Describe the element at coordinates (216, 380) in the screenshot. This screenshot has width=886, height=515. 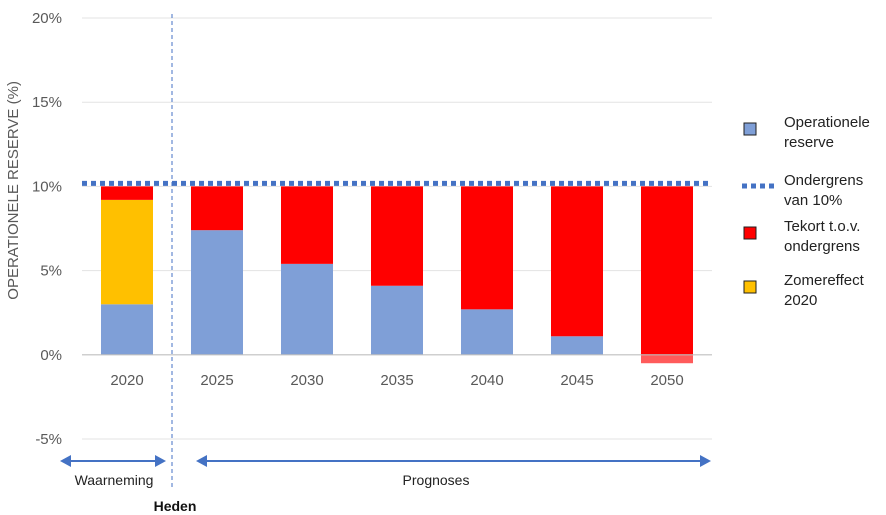
I see `x-tick-label: 2025` at that location.